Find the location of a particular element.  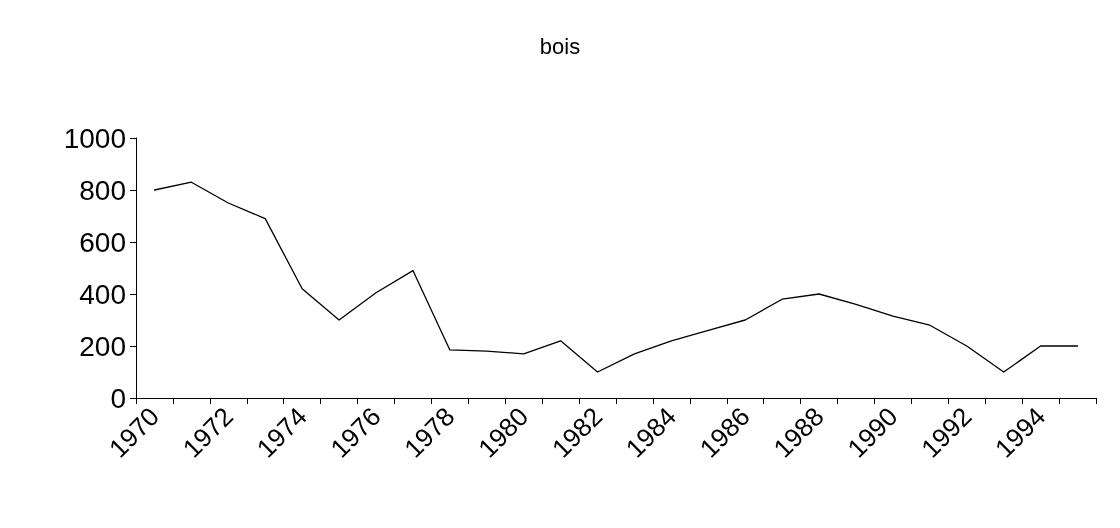

chart-title: bois is located at coordinates (560, 46).